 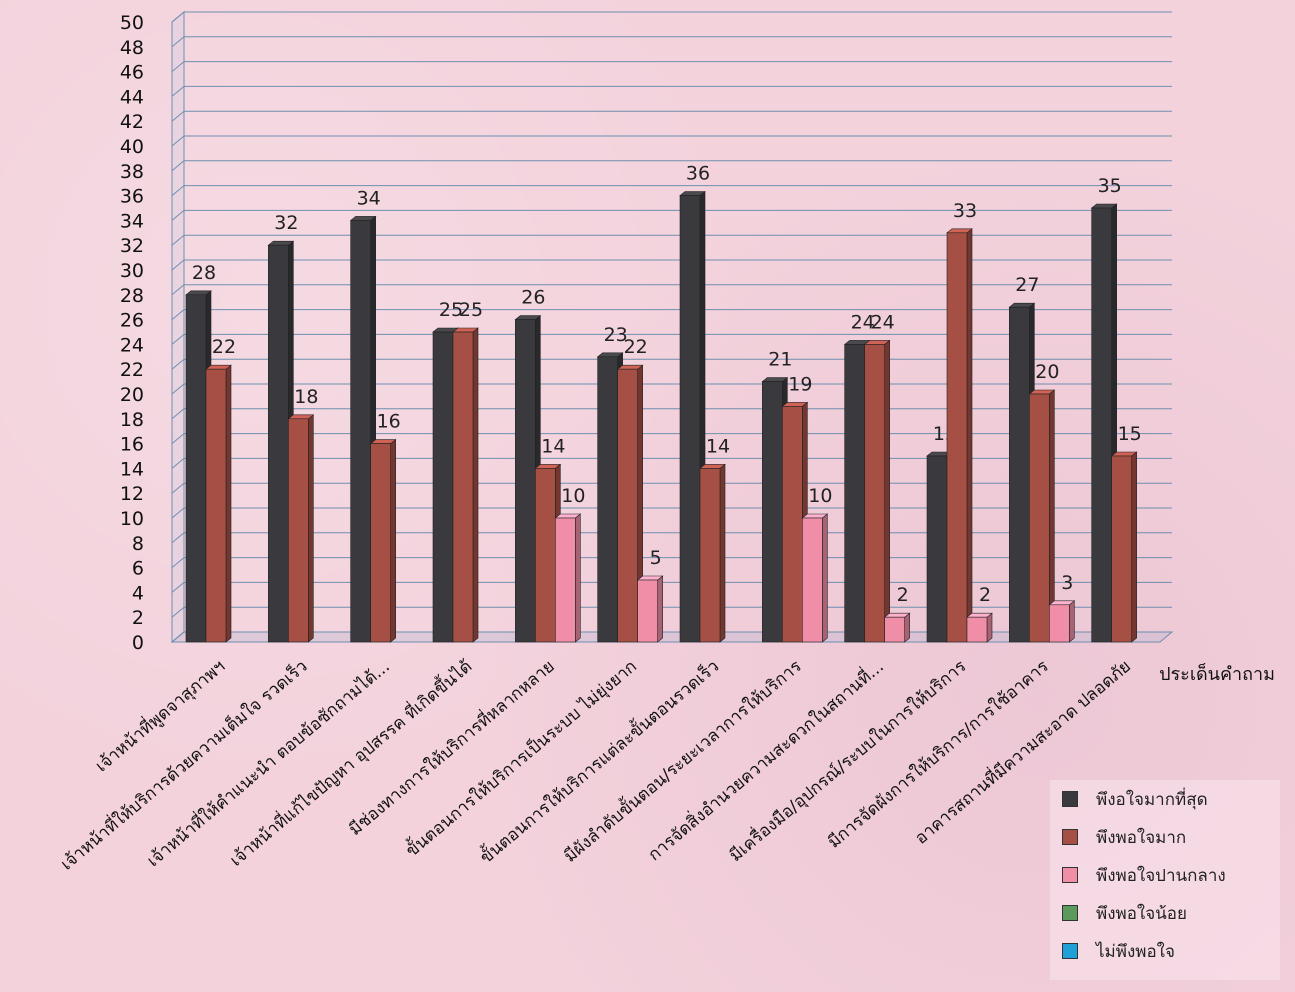 What do you see at coordinates (800, 384) in the screenshot?
I see `data-label: 19` at bounding box center [800, 384].